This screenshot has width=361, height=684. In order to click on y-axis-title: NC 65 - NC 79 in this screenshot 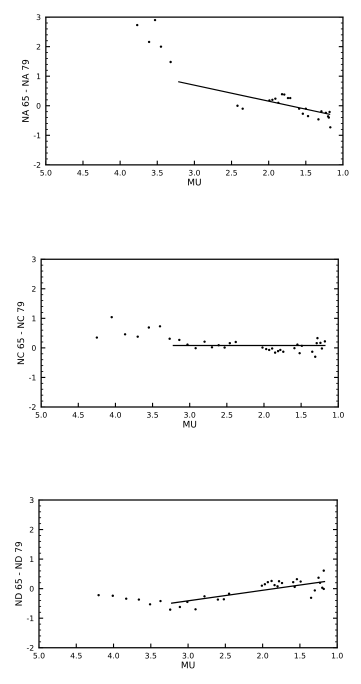, I will do `click(20, 333)`.